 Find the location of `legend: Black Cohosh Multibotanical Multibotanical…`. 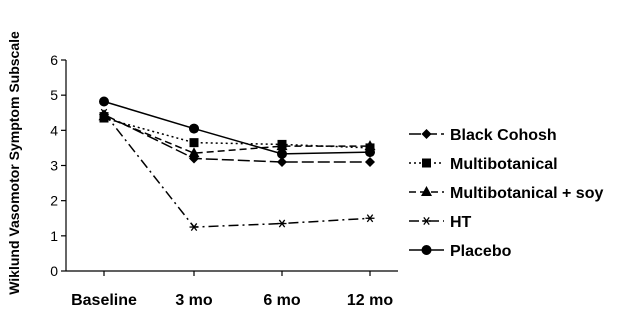

legend: Black Cohosh Multibotanical Multibotanical… is located at coordinates (506, 193).